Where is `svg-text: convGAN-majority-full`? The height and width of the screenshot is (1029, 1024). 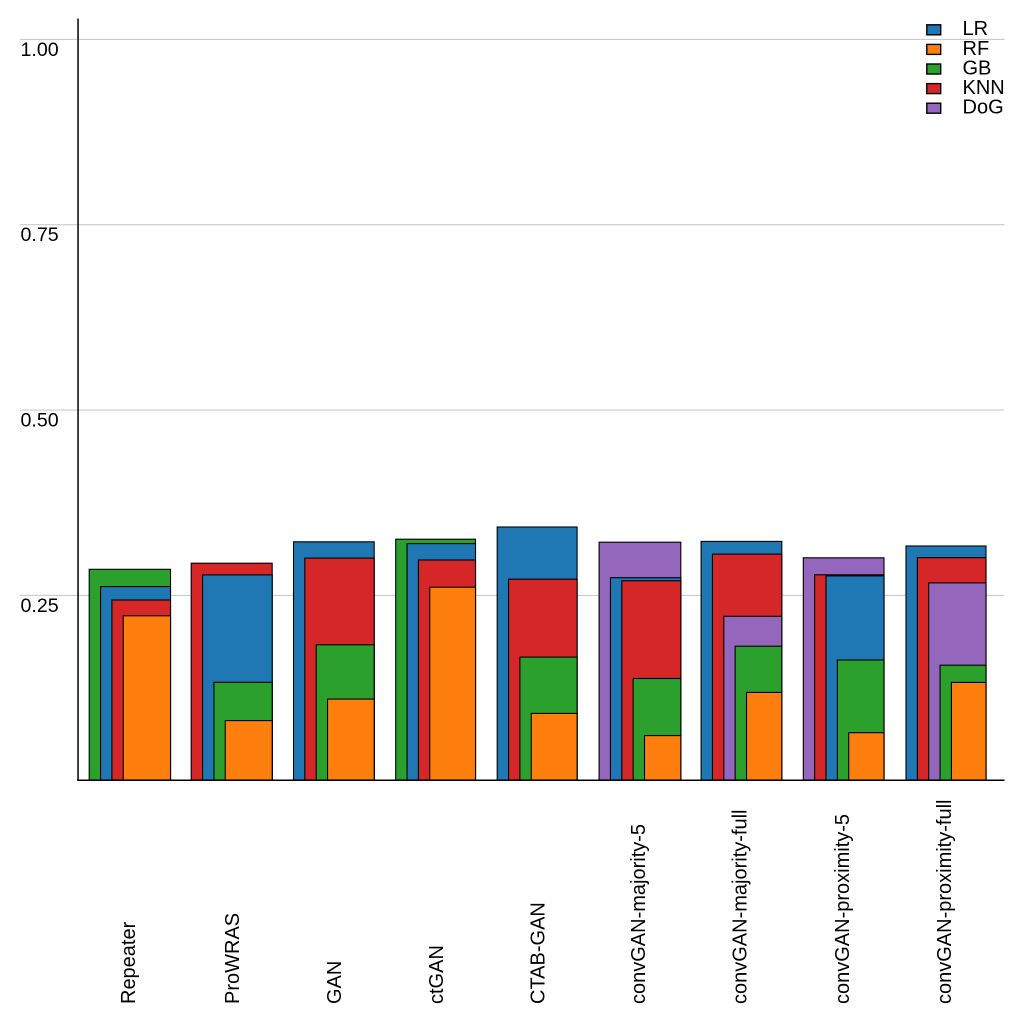 svg-text: convGAN-majority-full is located at coordinates (741, 907).